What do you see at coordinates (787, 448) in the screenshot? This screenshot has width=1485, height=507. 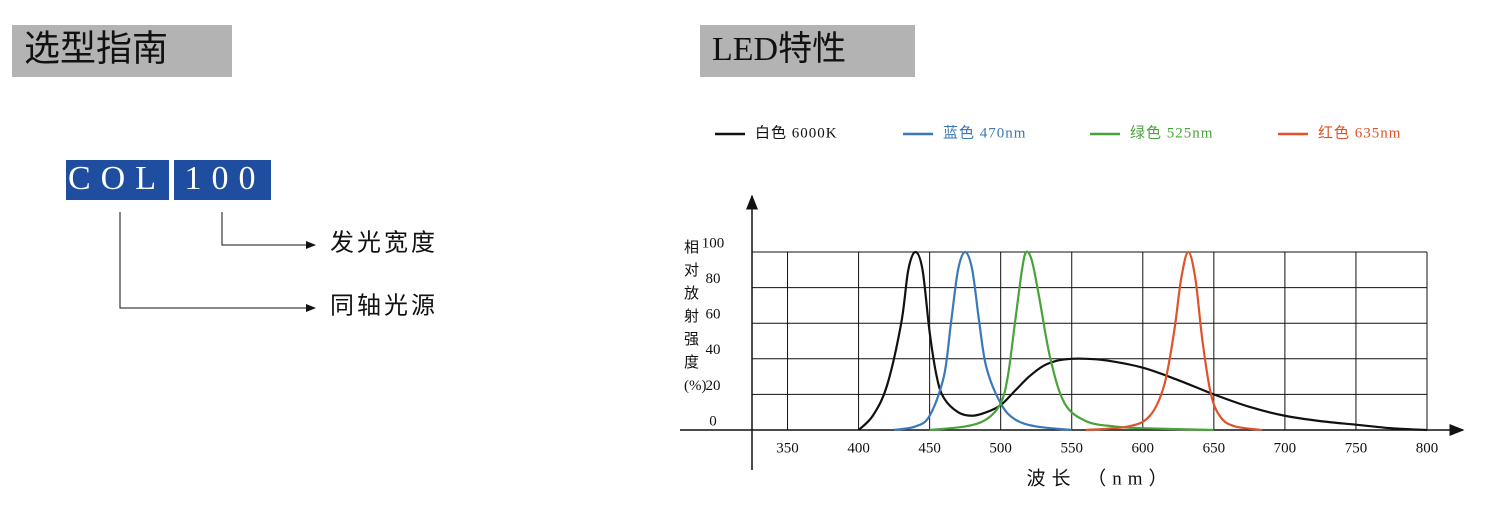 I see `x-tick-label: 350` at bounding box center [787, 448].